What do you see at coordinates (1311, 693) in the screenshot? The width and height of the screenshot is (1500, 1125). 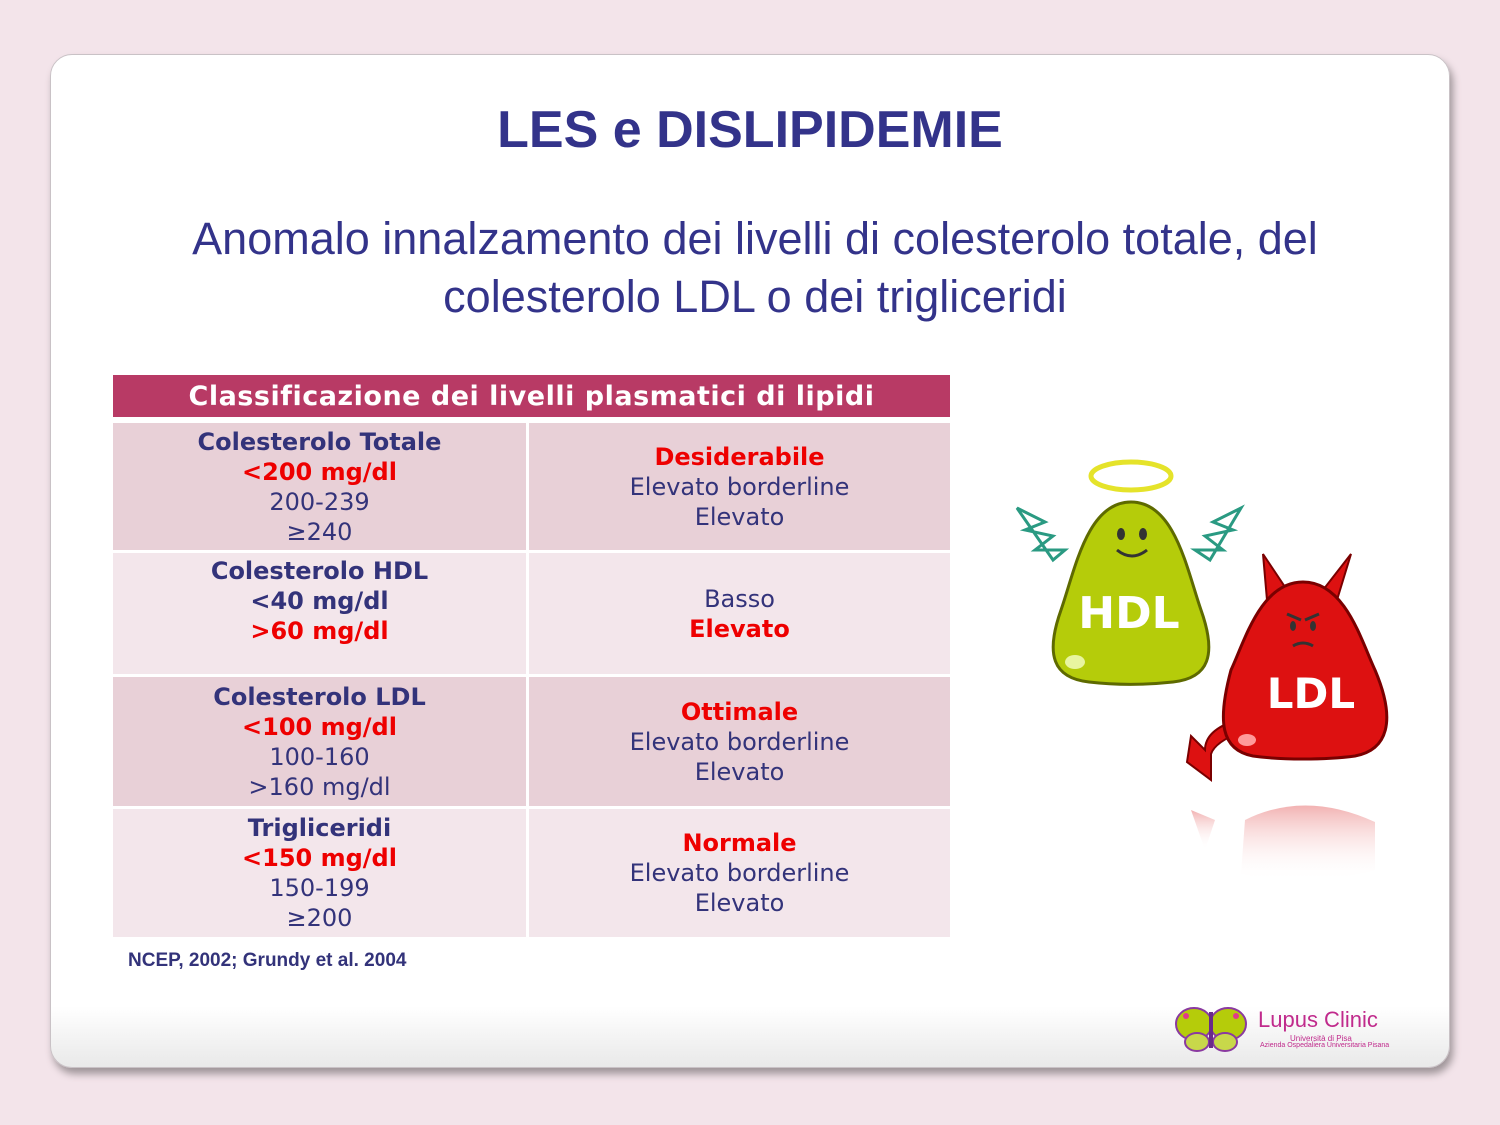 I see `ldl-label: LDL` at bounding box center [1311, 693].